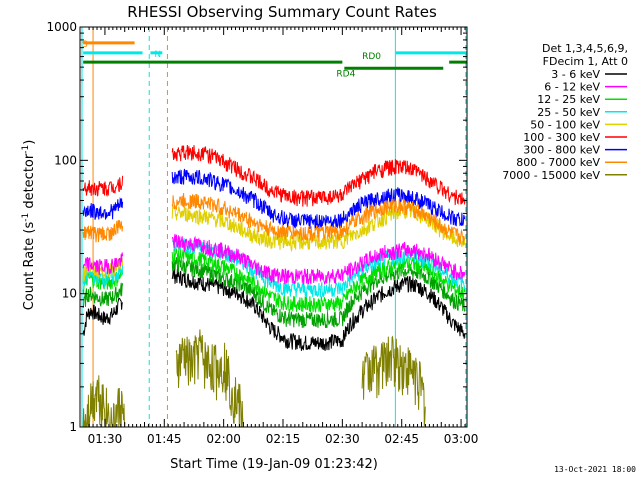  I want to click on legend-label-4: 50 - 100 keV, so click(565, 124).